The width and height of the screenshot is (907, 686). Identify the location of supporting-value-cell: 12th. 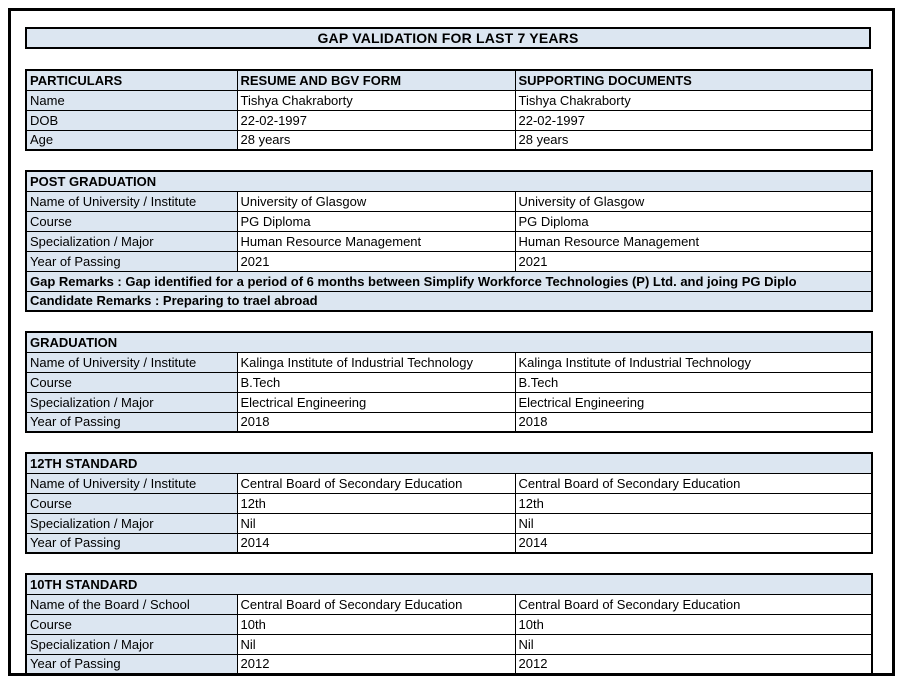
(693, 503).